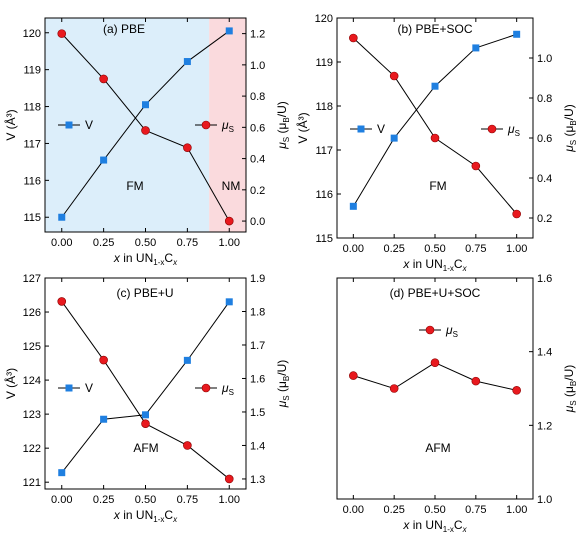 This screenshot has width=586, height=537. I want to click on y2-tick-label: 1.8, so click(257, 312).